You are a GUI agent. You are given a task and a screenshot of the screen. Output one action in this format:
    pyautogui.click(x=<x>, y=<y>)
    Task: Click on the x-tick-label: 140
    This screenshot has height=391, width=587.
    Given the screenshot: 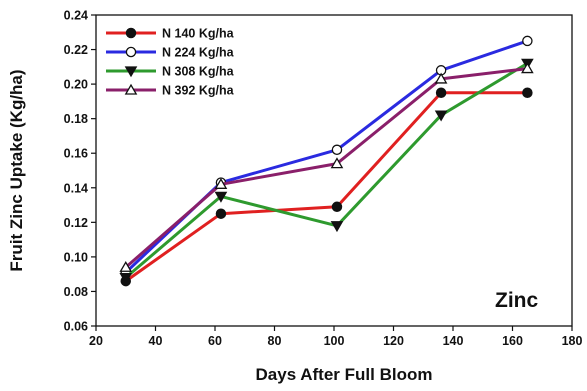 What is the action you would take?
    pyautogui.click(x=453, y=341)
    